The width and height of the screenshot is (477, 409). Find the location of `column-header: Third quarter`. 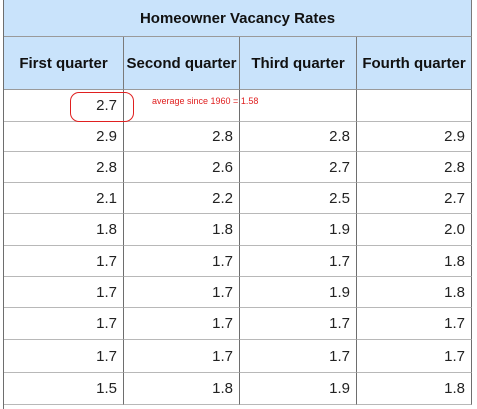

column-header: Third quarter is located at coordinates (298, 63).